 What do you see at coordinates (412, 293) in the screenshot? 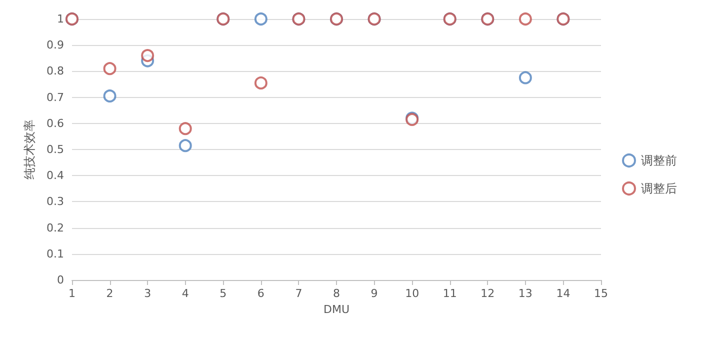
I see `x-tick-label: 10` at bounding box center [412, 293].